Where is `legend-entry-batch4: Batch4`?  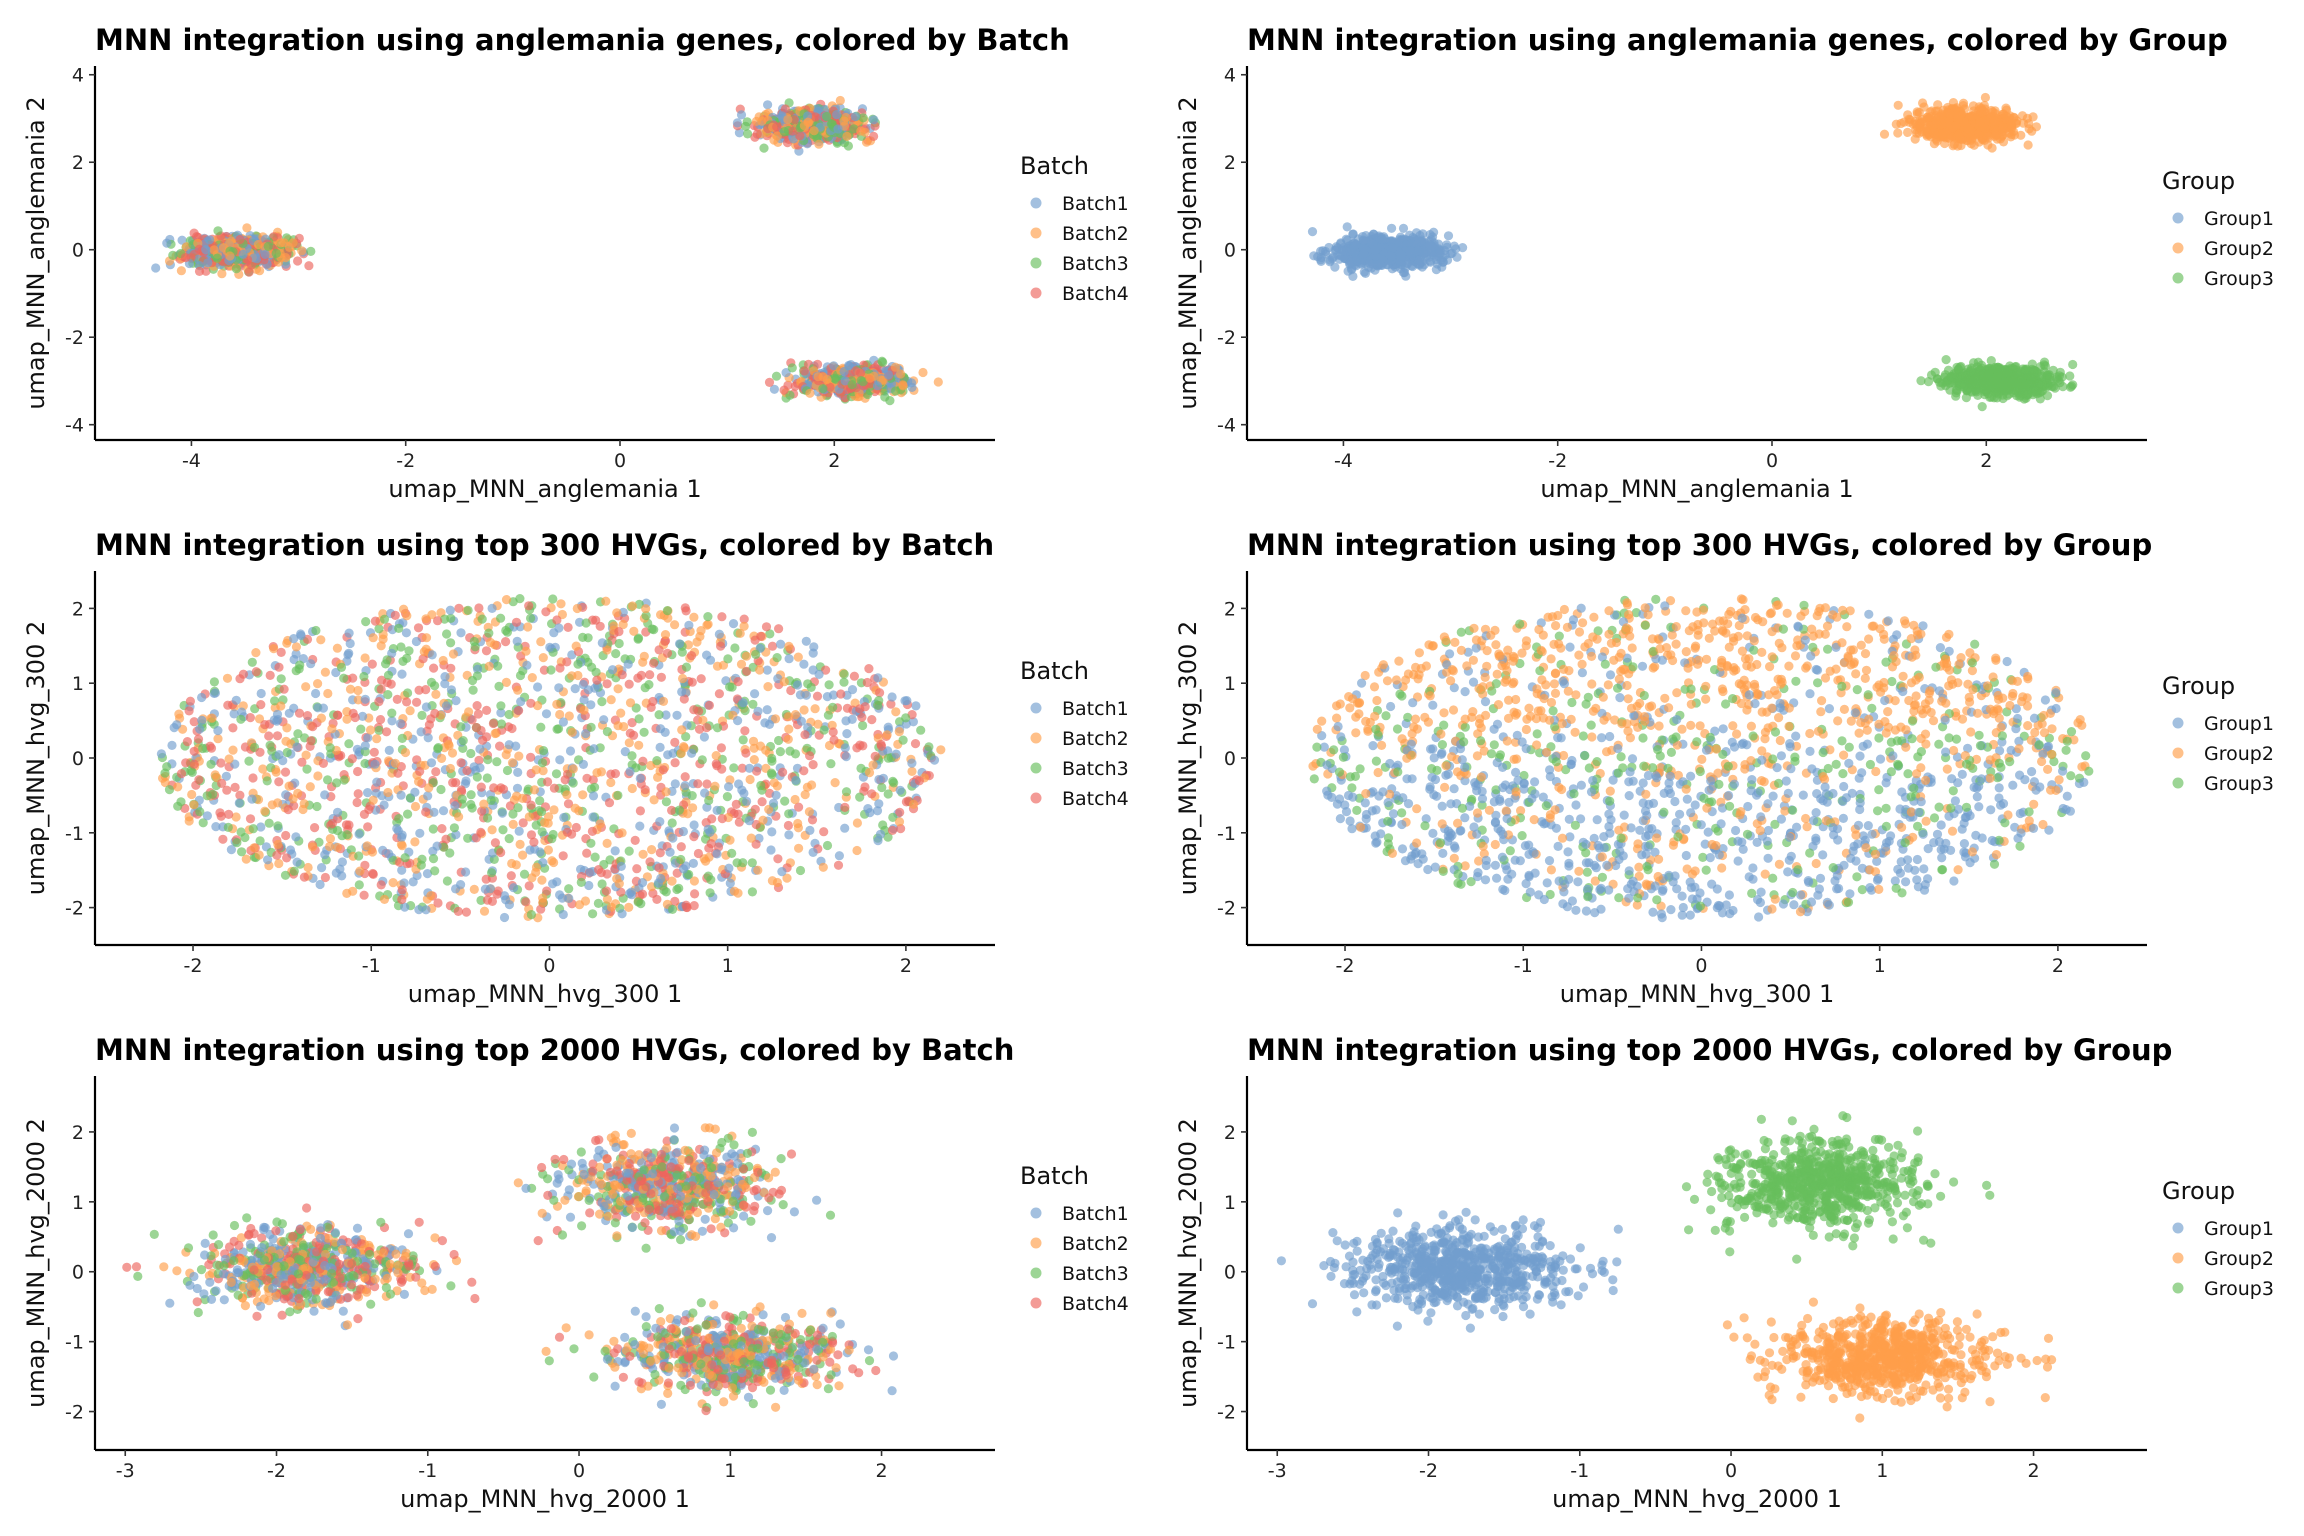
legend-entry-batch4: Batch4 is located at coordinates (1095, 294).